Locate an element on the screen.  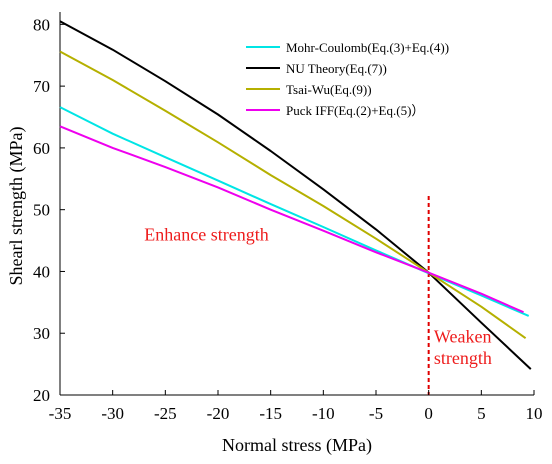
x-tick-label: -5 is located at coordinates (376, 413).